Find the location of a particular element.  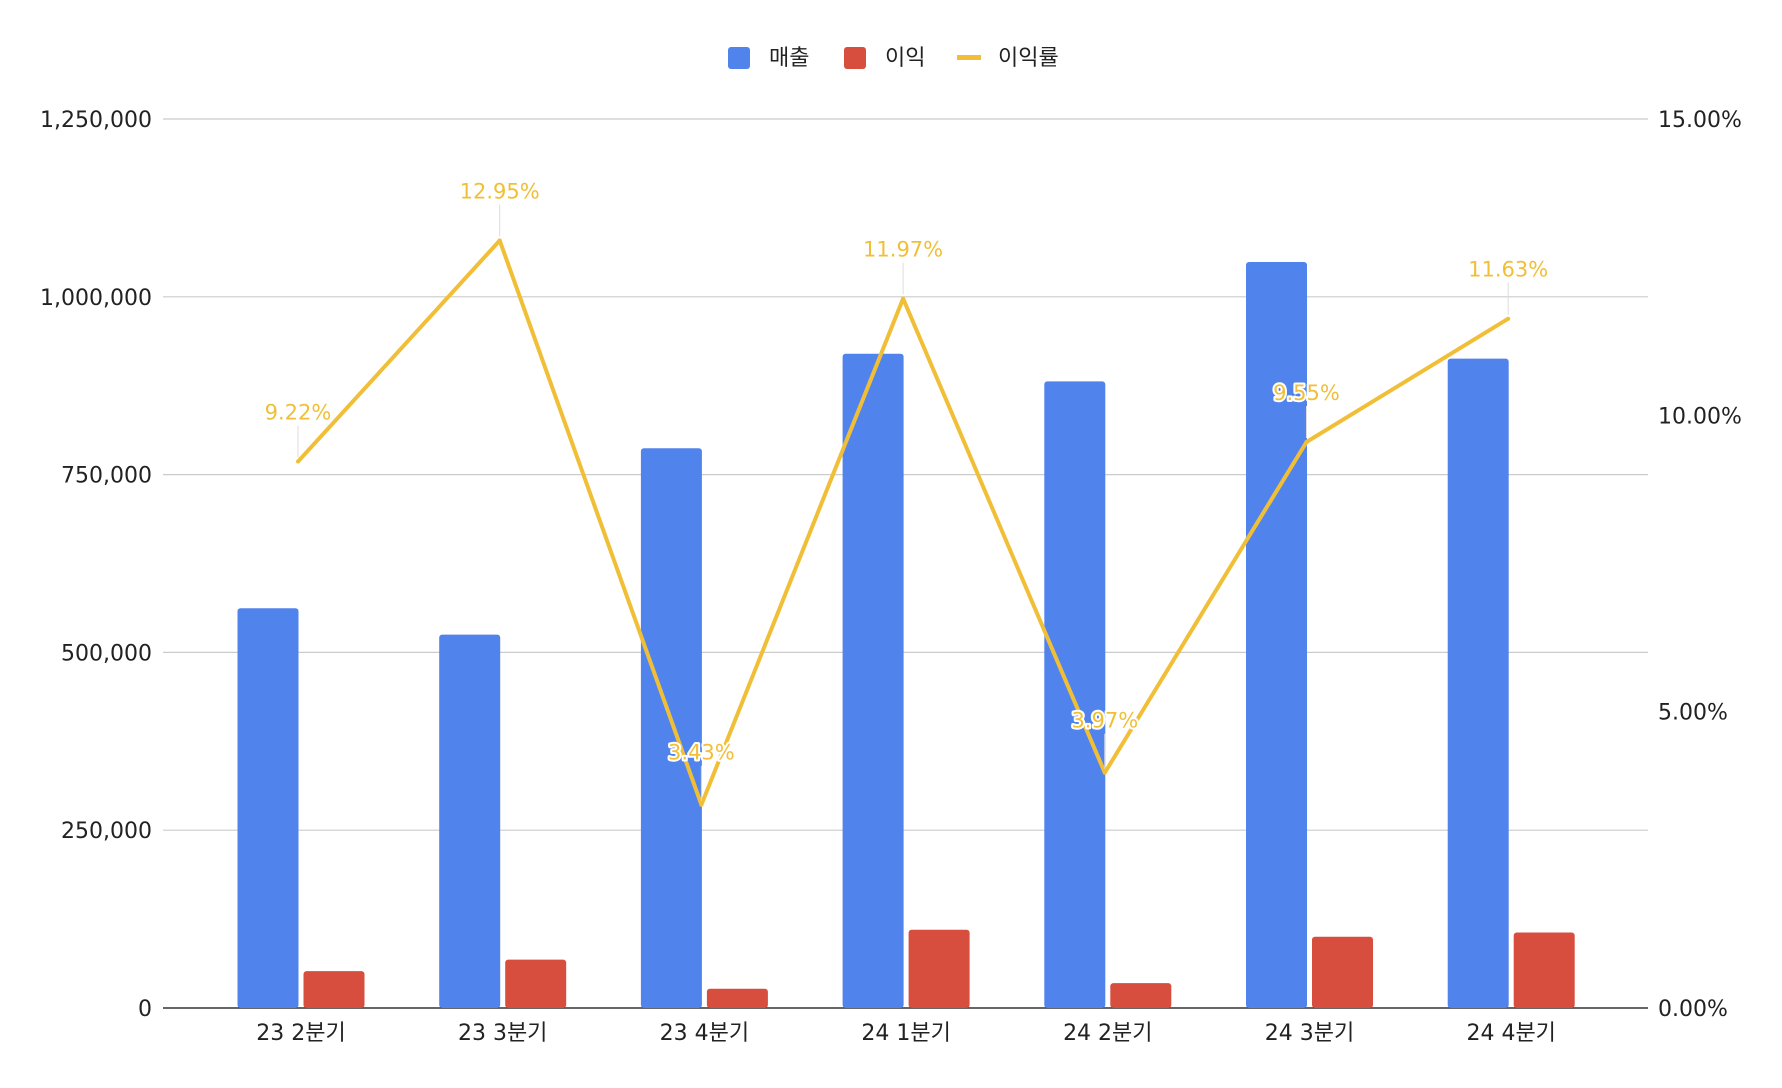

right-tick-label: 15.00% is located at coordinates (1700, 120).